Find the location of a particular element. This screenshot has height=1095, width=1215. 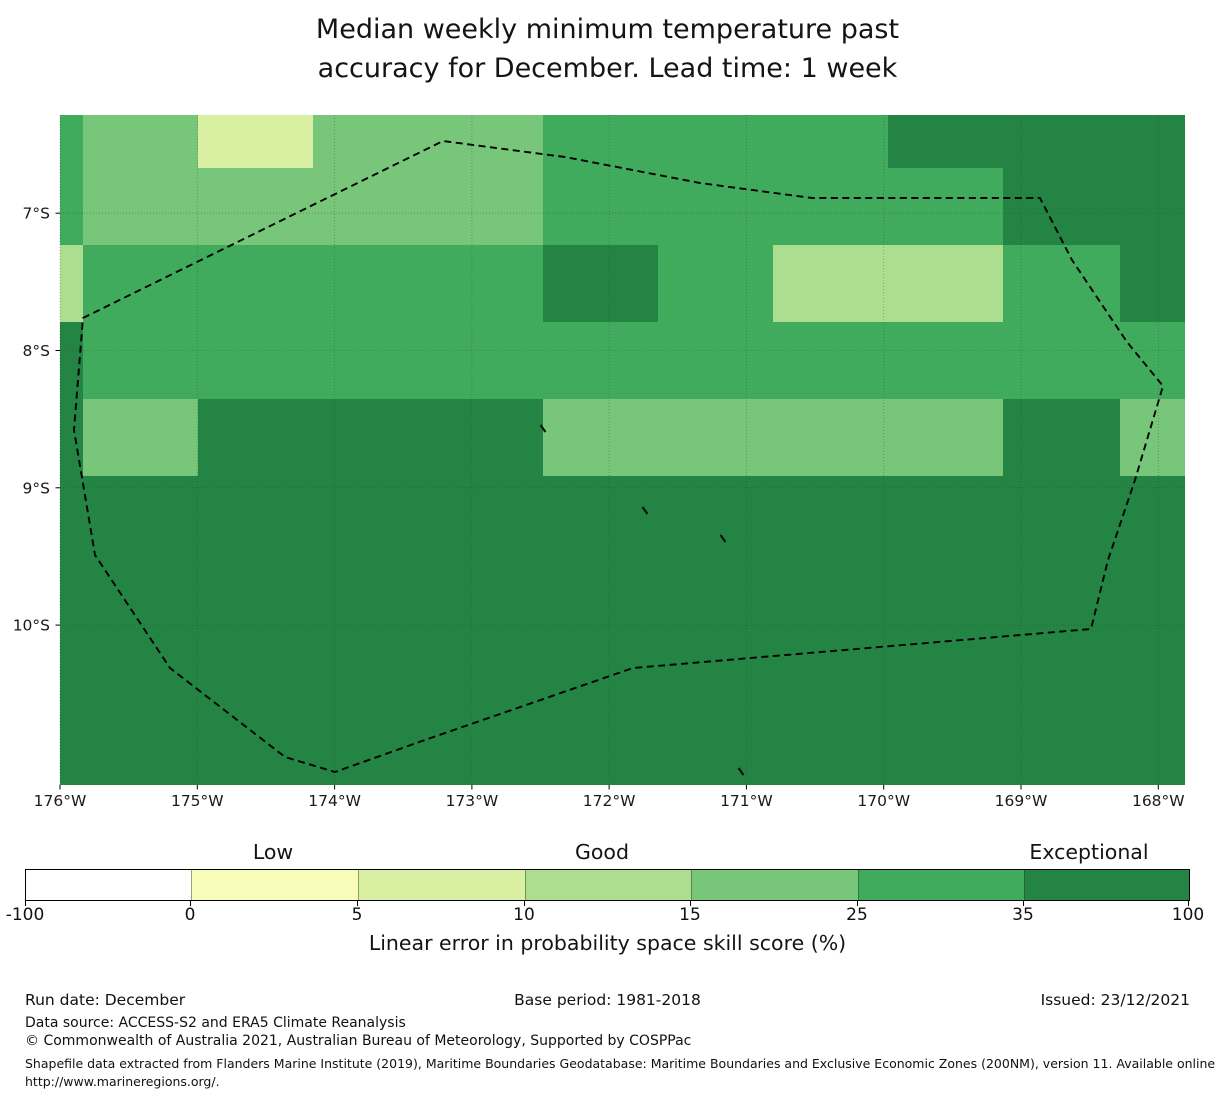

shapefile-credit-line2: http://www.marineregions.org/. is located at coordinates (122, 1081).